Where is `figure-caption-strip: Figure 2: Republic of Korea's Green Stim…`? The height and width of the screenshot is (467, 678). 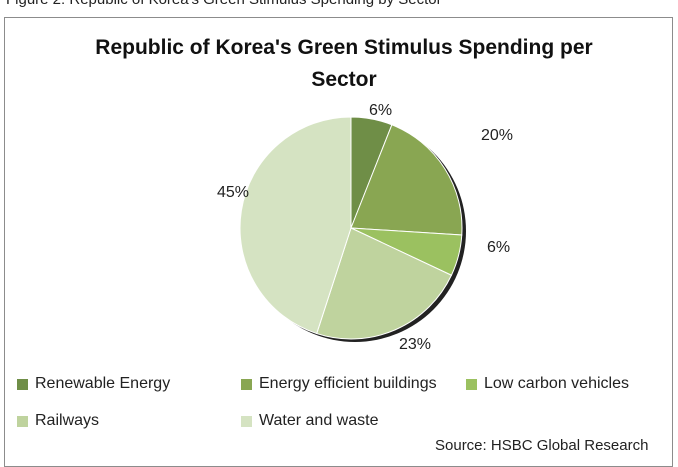
figure-caption-strip: Figure 2: Republic of Korea's Green Stim… is located at coordinates (339, 7).